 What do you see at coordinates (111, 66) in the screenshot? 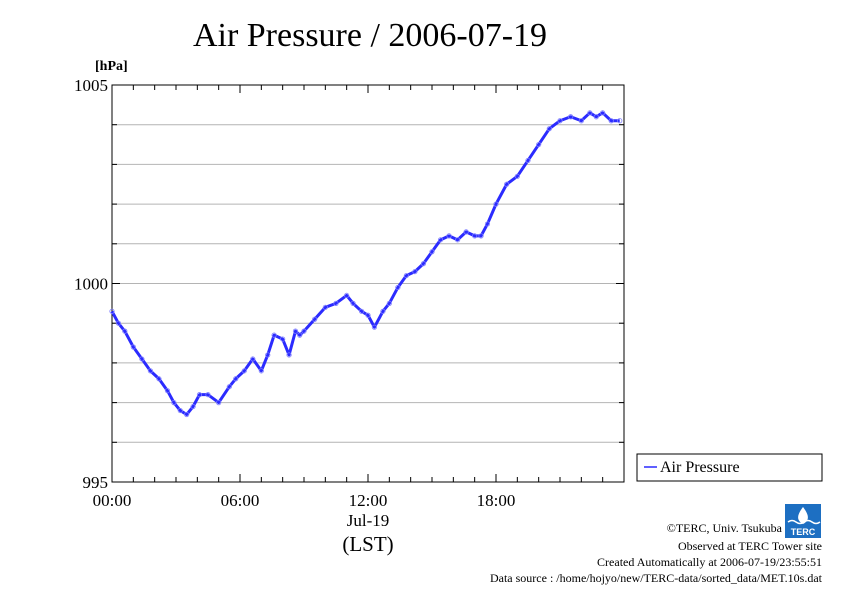
I see `y-axis-label: [hPa]` at bounding box center [111, 66].